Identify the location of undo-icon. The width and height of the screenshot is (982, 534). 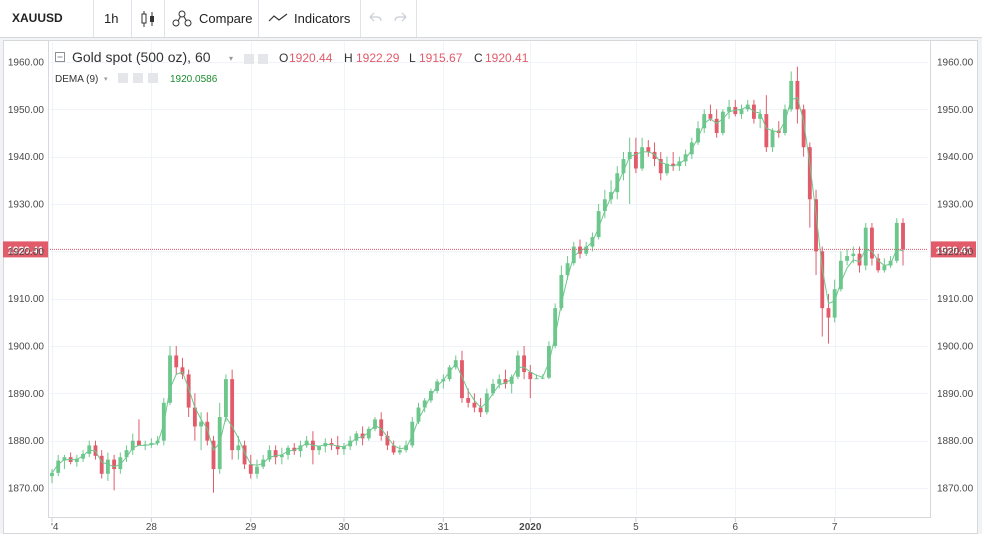
(375, 18).